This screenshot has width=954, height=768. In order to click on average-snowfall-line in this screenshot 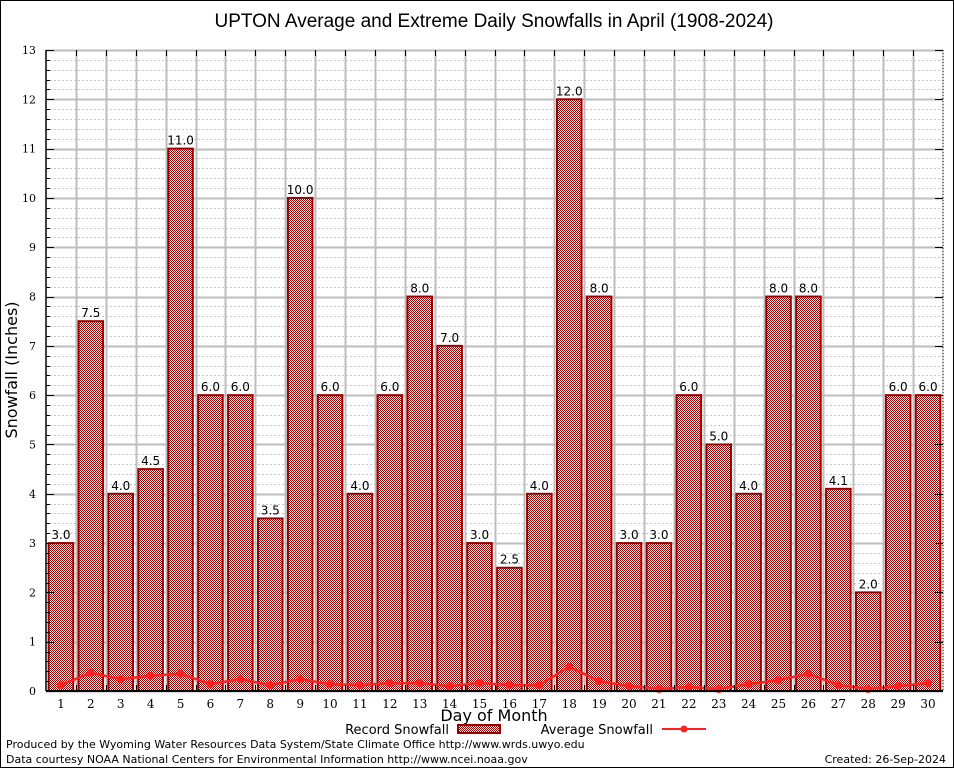, I will do `click(494, 678)`.